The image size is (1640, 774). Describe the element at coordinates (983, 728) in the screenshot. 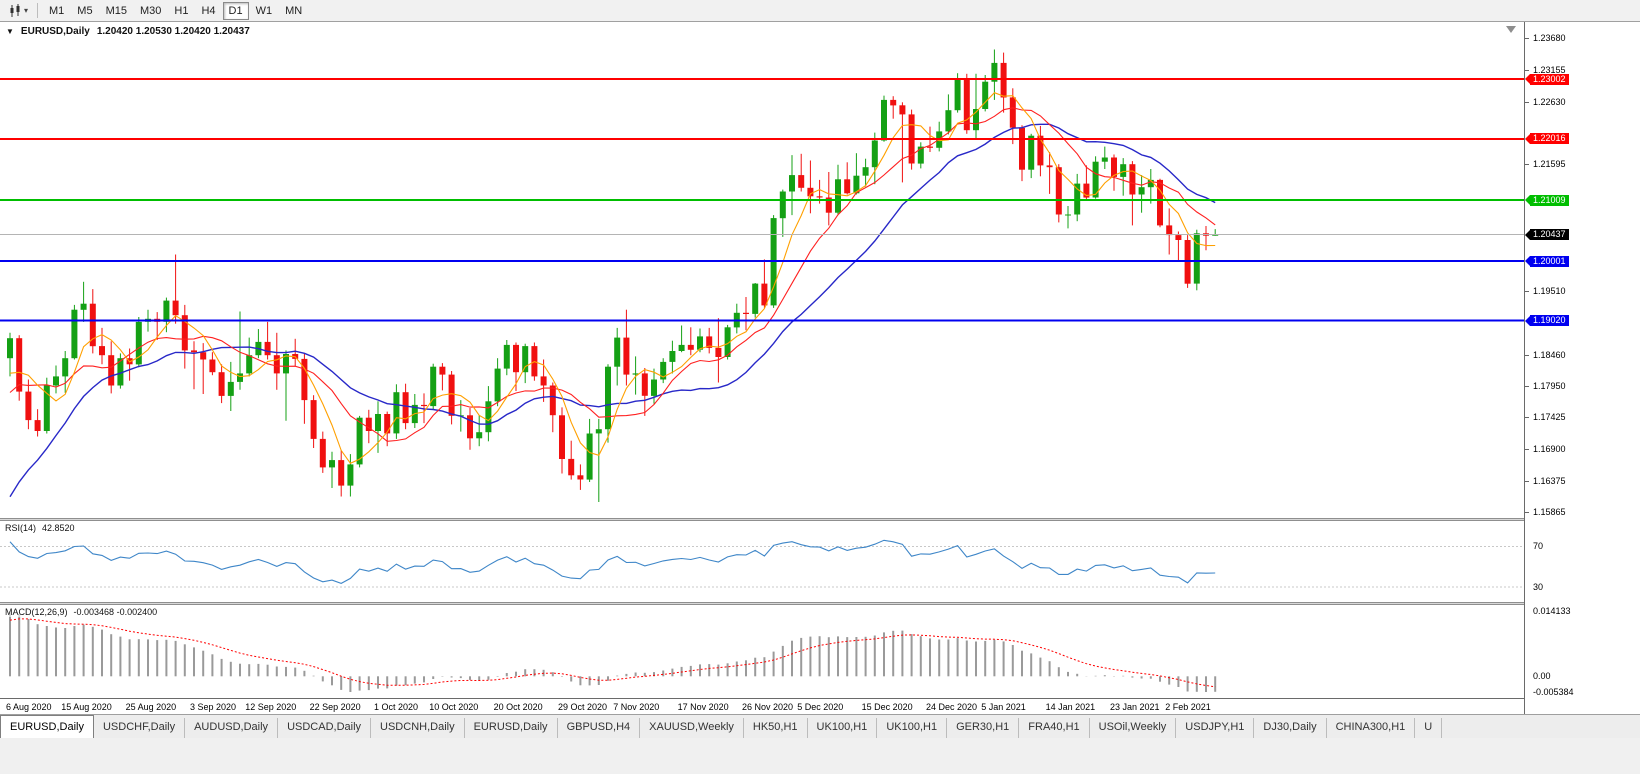

I see `chart-tab-ger30-h1: GER30,H1` at that location.